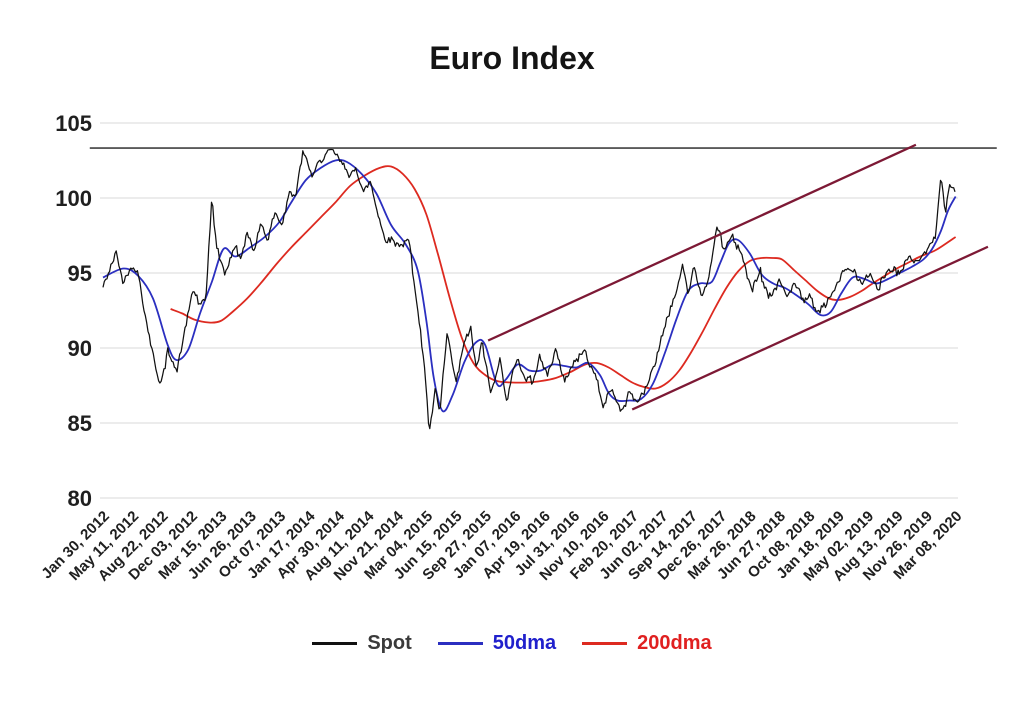 The image size is (1024, 711). I want to click on legend-item-200dma: 200dma, so click(647, 643).